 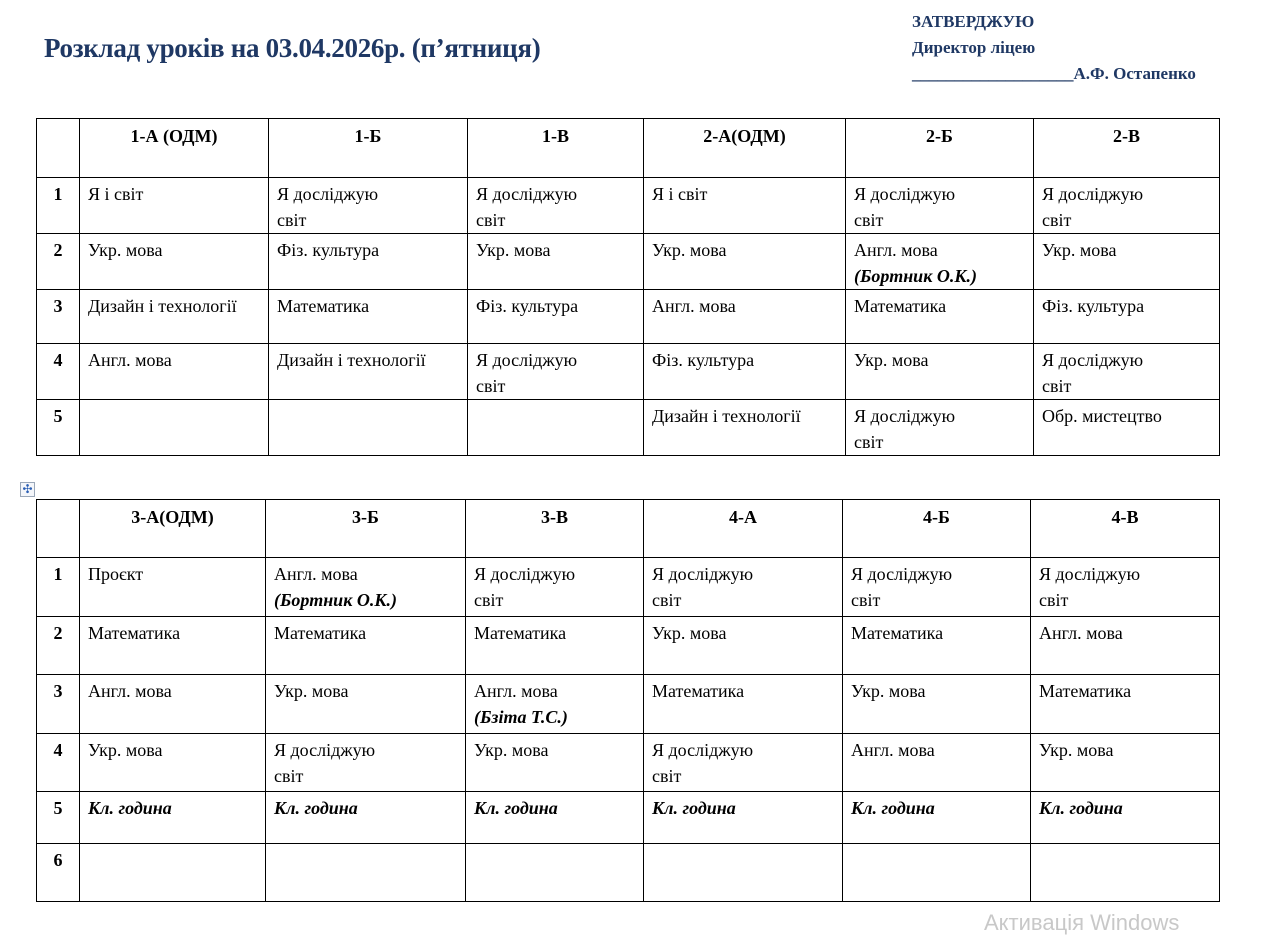 I want to click on lesson-cell: Англ. мова (Бзіта Т.С.), so click(x=554, y=704).